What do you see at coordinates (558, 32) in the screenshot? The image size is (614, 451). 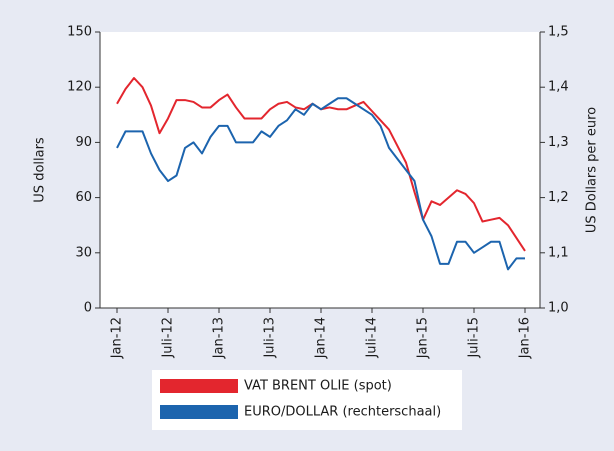 I see `y2-tick-label: 1,5` at bounding box center [558, 32].